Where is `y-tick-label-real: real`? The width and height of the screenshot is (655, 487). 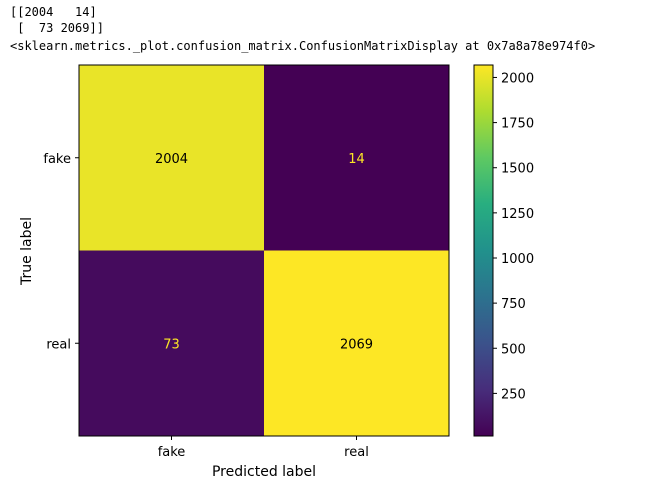 y-tick-label-real: real is located at coordinates (58, 344).